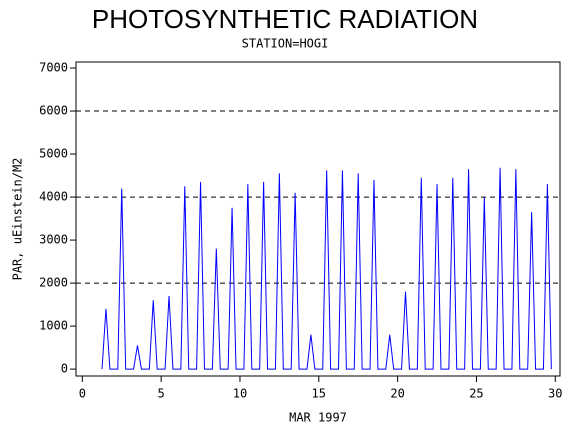 This screenshot has width=570, height=430. Describe the element at coordinates (82, 394) in the screenshot. I see `x-tick-label: 0` at that location.